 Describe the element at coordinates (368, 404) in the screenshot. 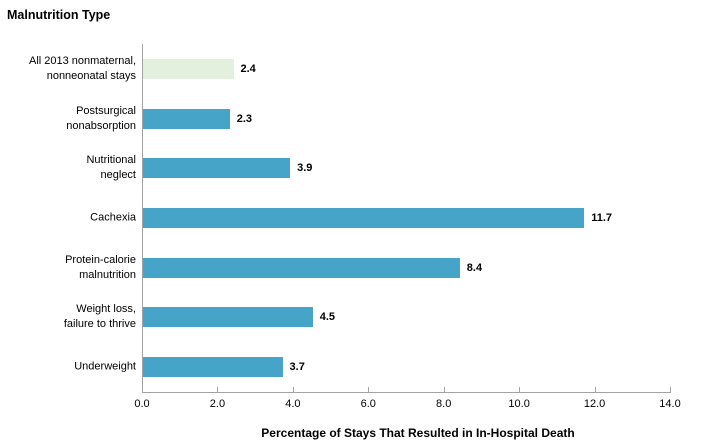

I see `x-axis-tick-label: 6.0` at that location.